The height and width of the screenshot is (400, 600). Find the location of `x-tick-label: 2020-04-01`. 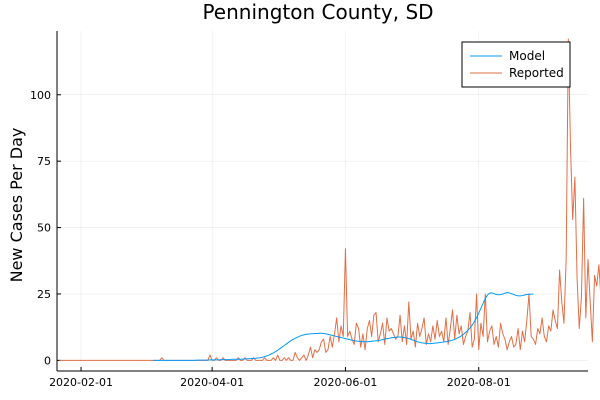

x-tick-label: 2020-04-01 is located at coordinates (212, 382).